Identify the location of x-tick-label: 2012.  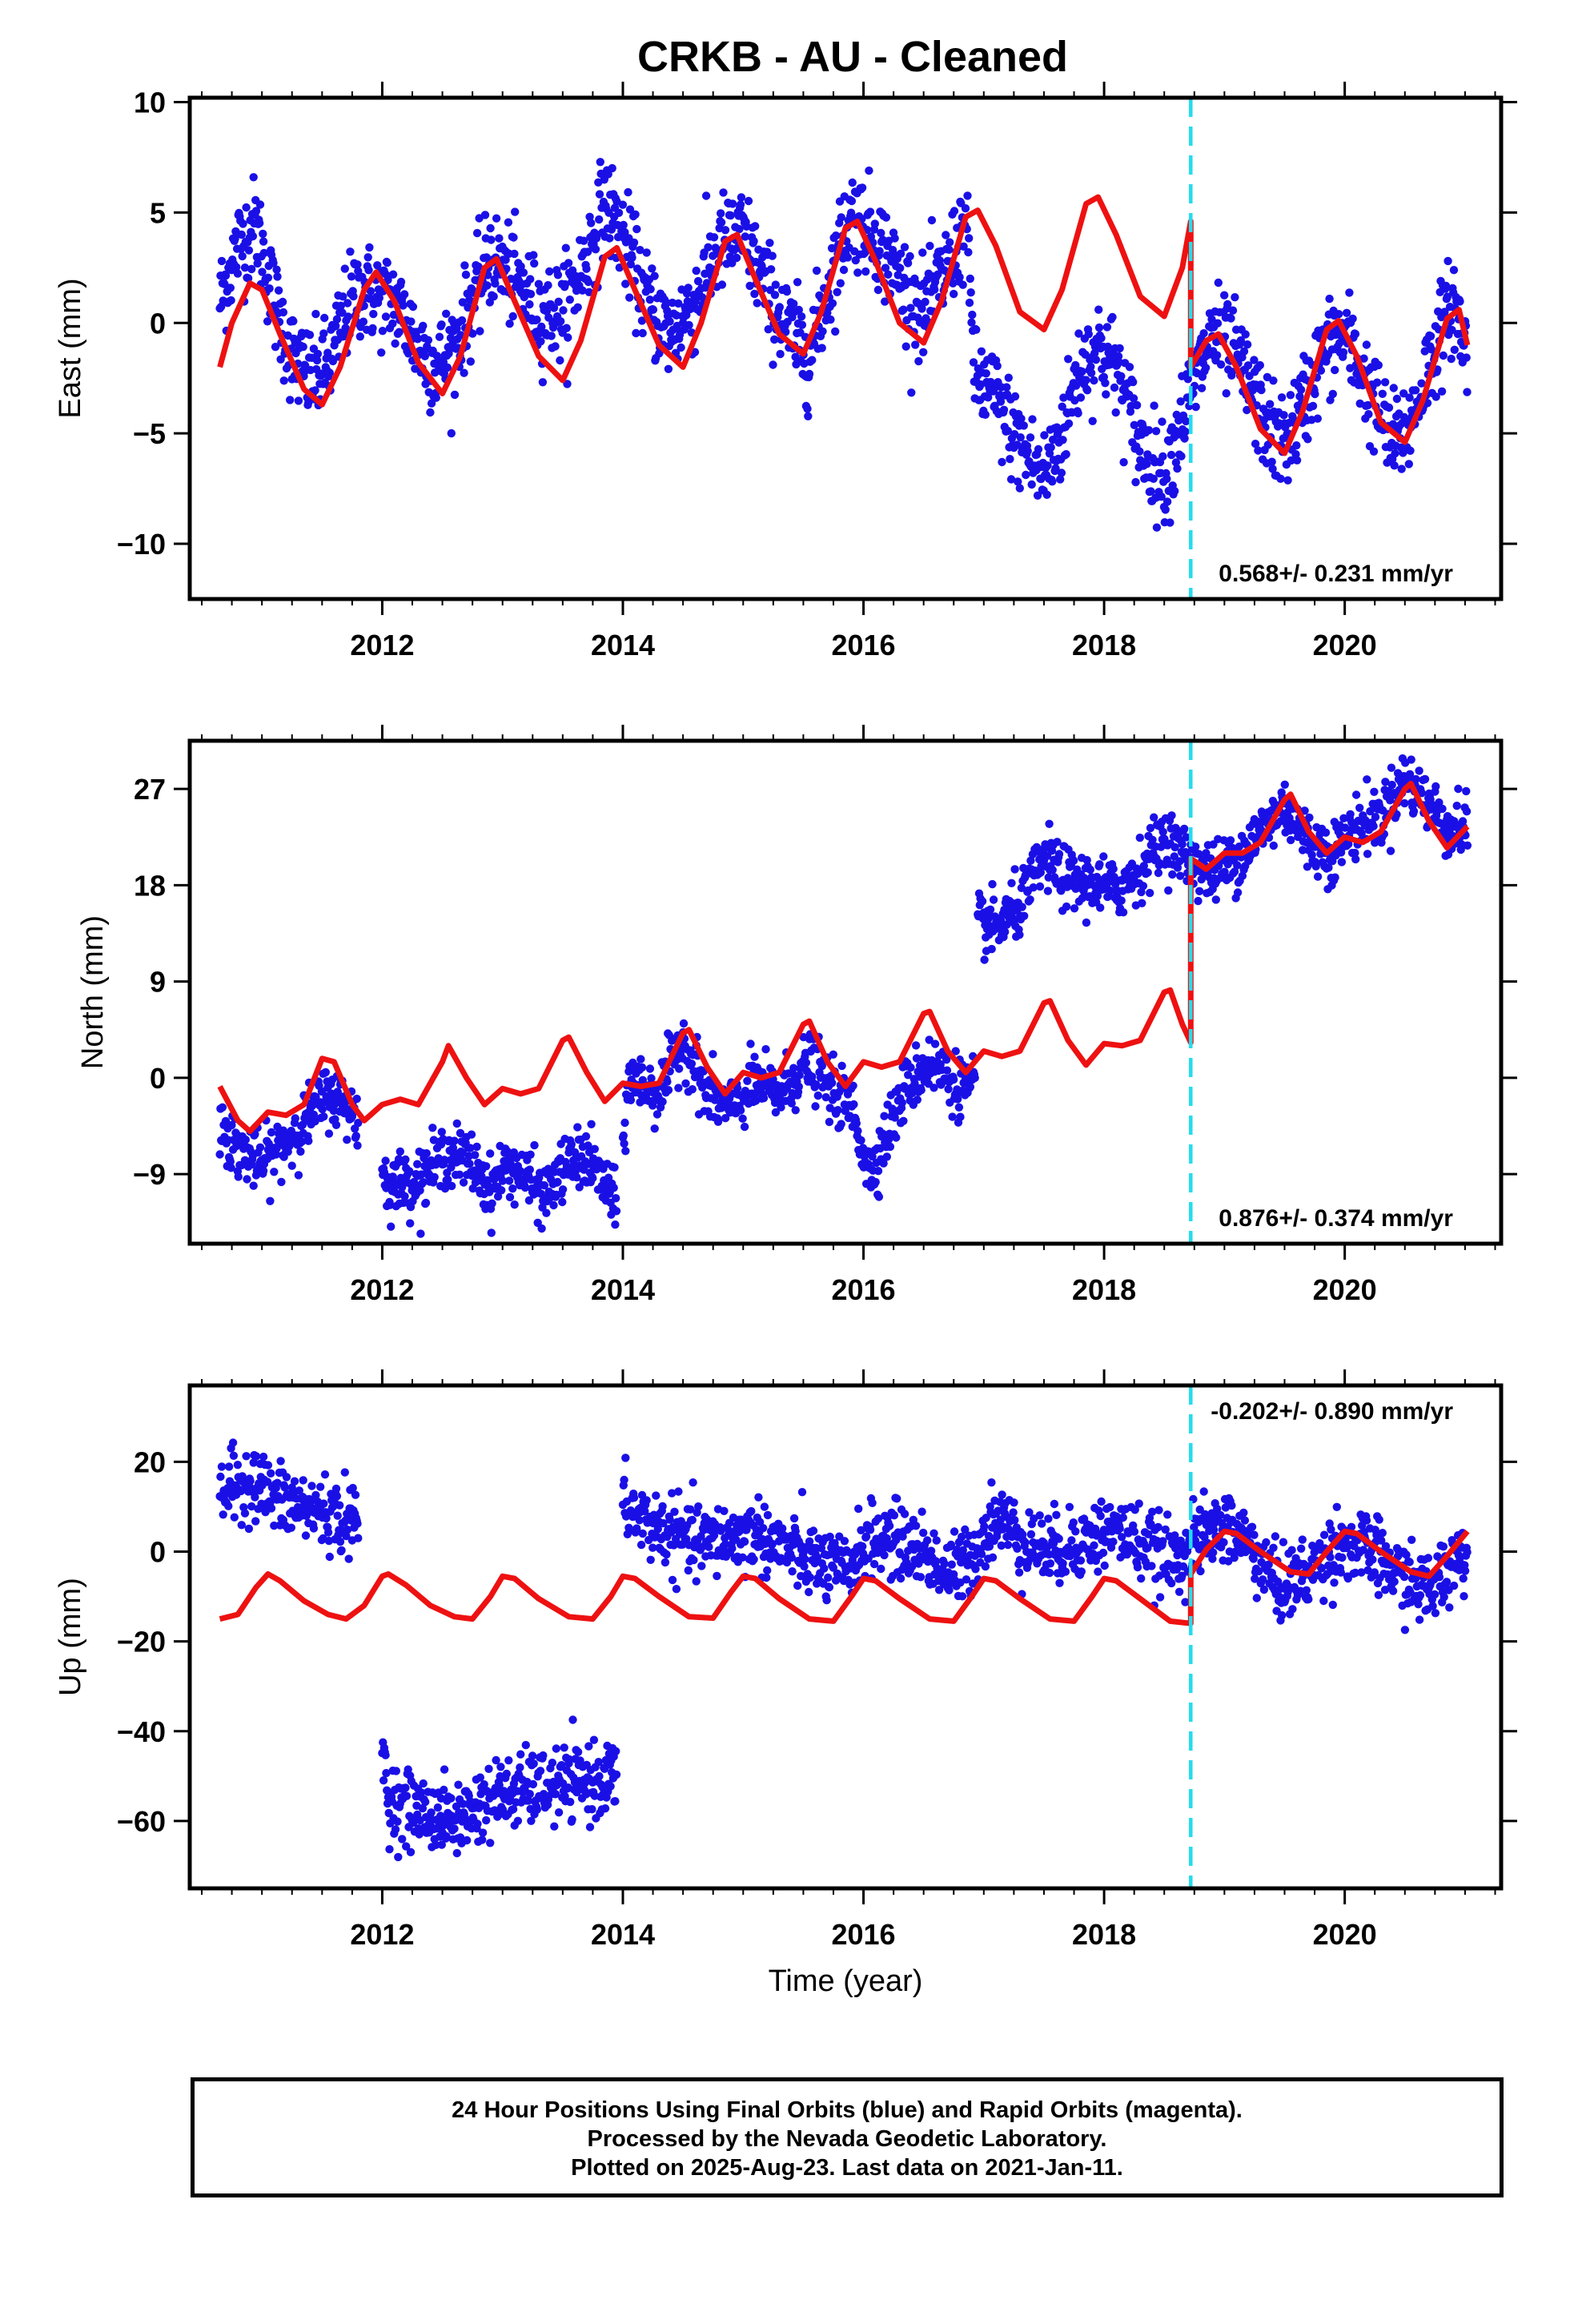
(382, 1289).